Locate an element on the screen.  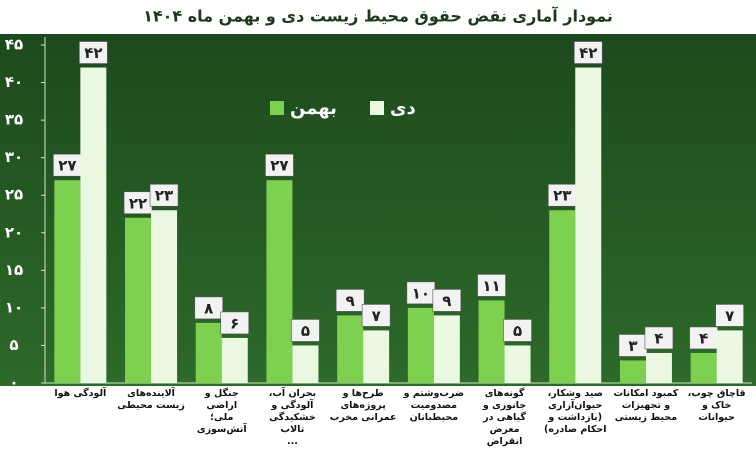
y-tick-label: ۴۰ is located at coordinates (14, 82).